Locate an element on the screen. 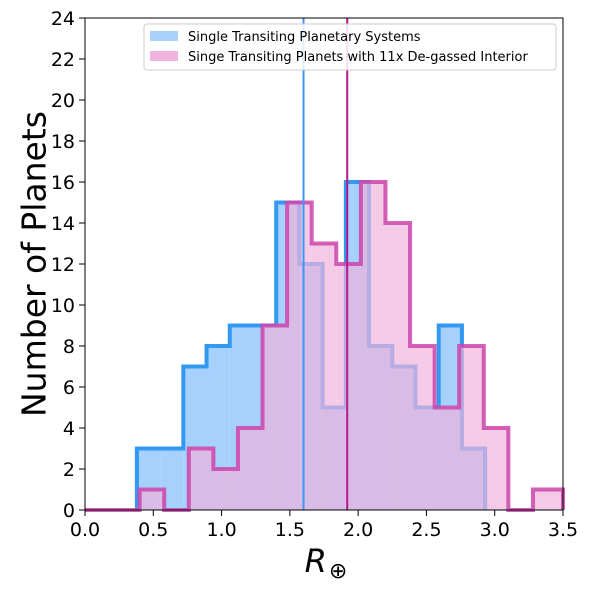 Image resolution: width=589 pixels, height=589 pixels. x-axis-ticks: 0.0 0.5 1.0 1.5 2.0 2.5 3.0 3.5 is located at coordinates (324, 525).